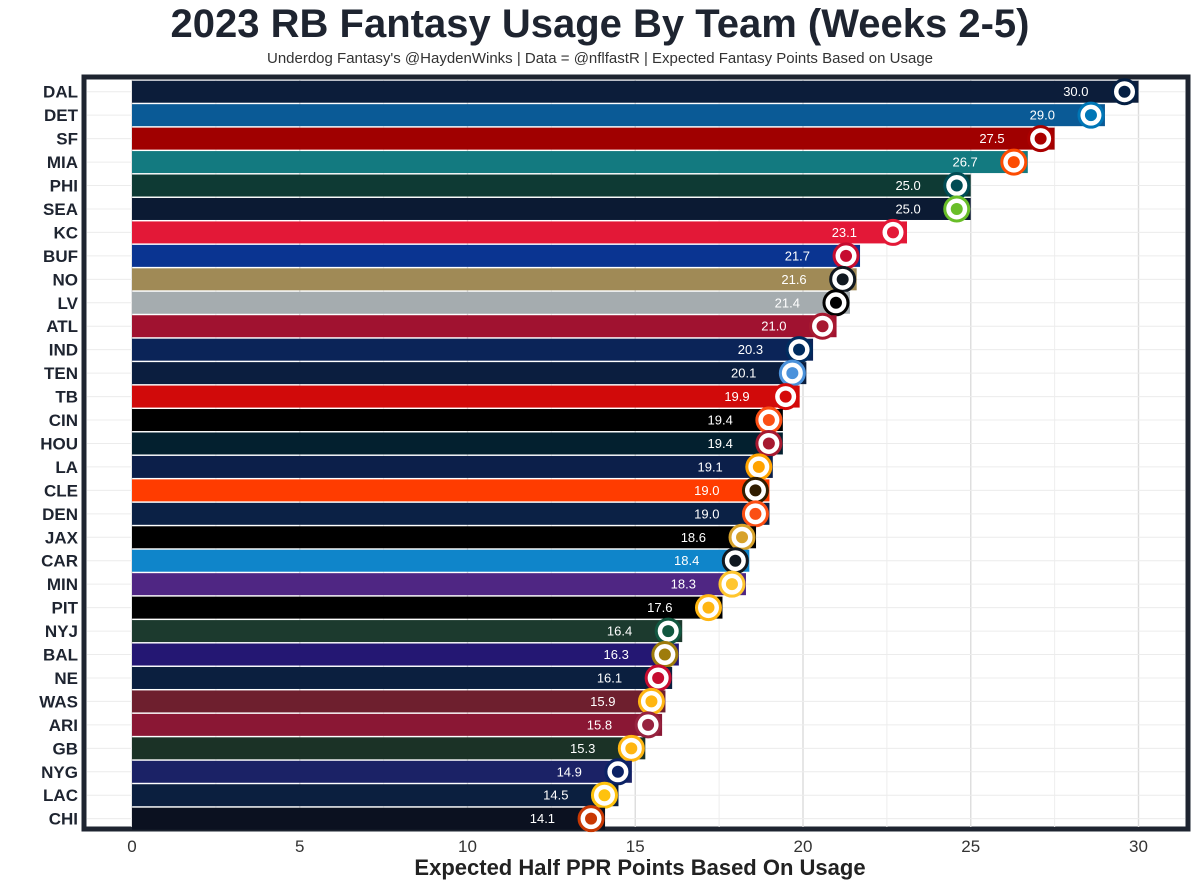 This screenshot has height=890, width=1200. Describe the element at coordinates (63, 725) in the screenshot. I see `y-tick-label: ARI` at that location.